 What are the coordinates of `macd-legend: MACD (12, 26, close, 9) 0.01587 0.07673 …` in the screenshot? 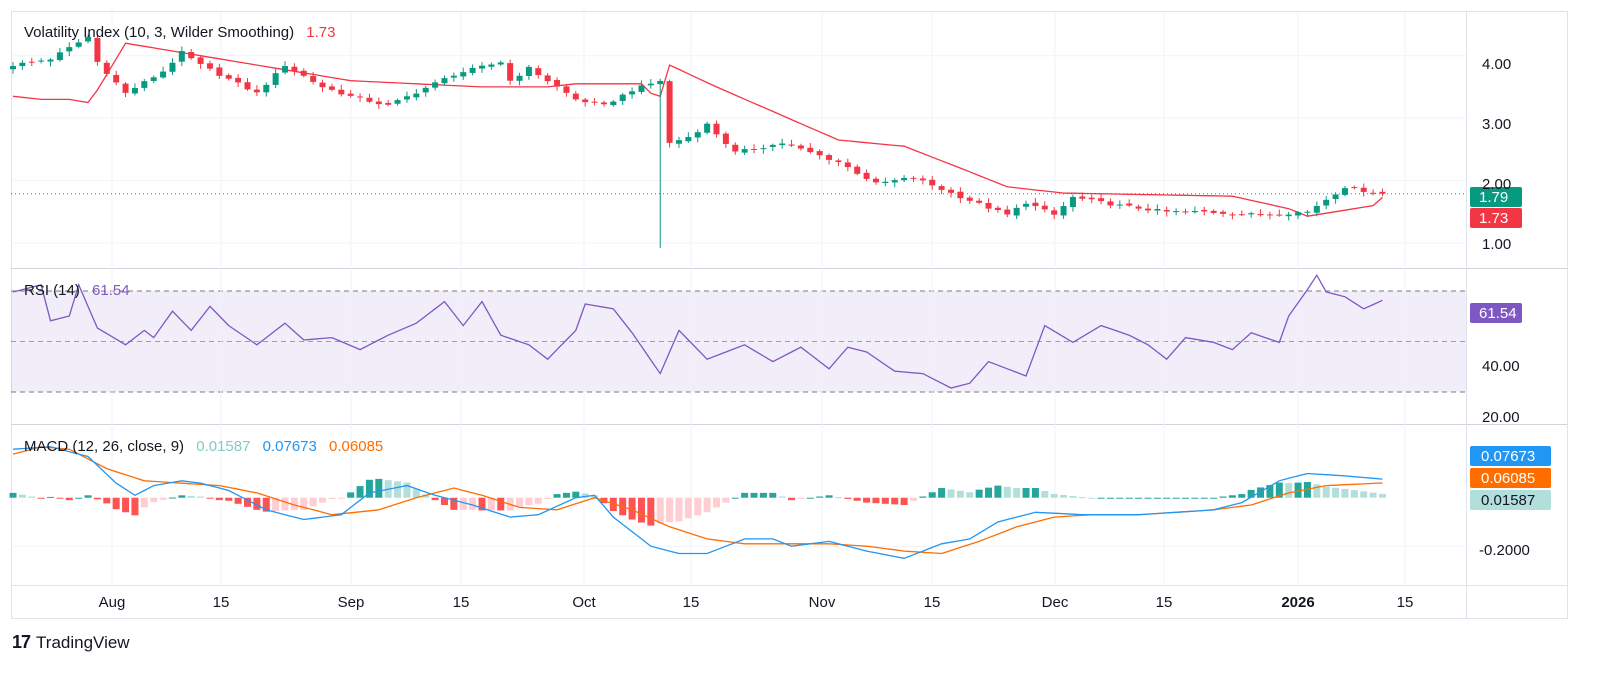 It's located at (203, 446).